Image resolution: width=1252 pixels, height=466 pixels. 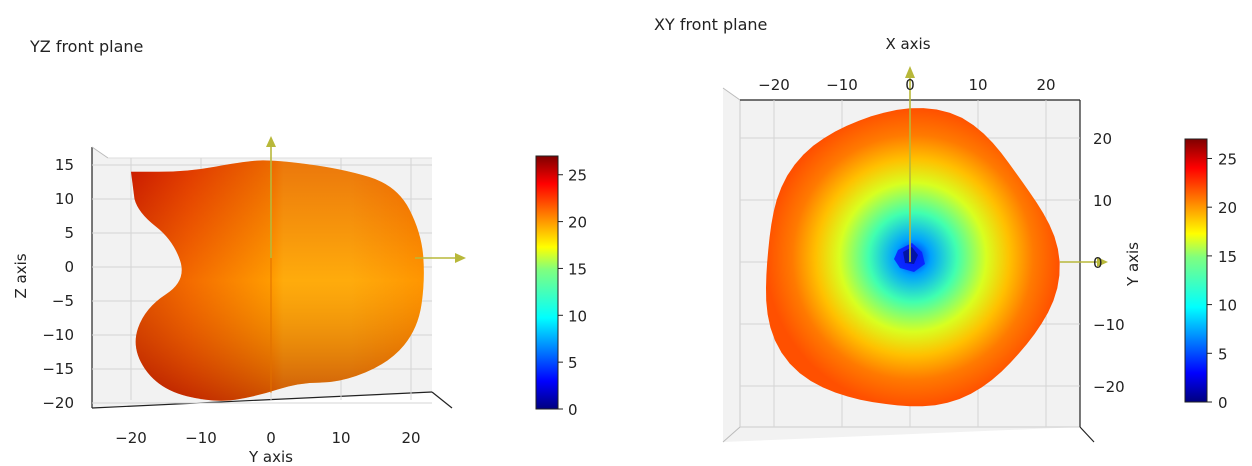 What do you see at coordinates (1227, 208) in the screenshot?
I see `xy-colorbar-tick-label: 20` at bounding box center [1227, 208].